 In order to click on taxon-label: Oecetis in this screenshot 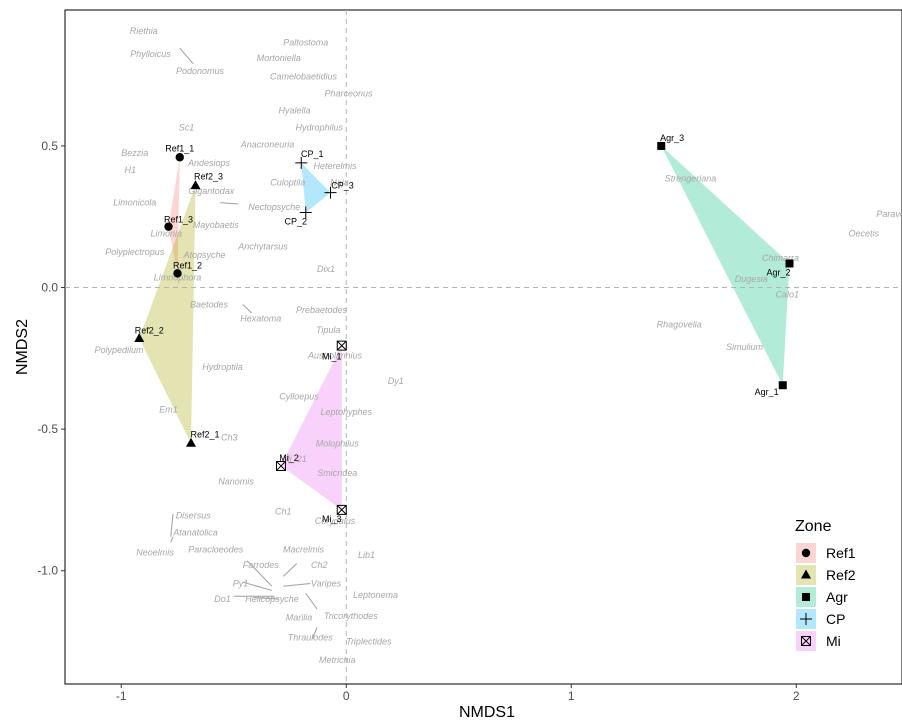, I will do `click(863, 234)`.